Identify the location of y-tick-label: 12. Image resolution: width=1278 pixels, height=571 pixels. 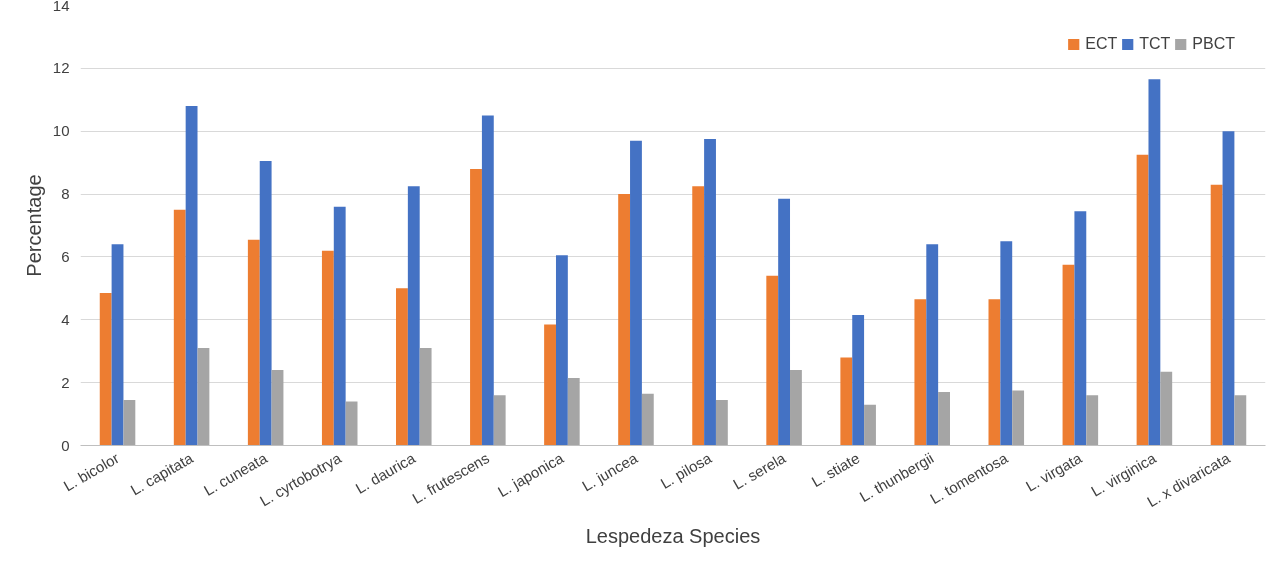
(61, 68).